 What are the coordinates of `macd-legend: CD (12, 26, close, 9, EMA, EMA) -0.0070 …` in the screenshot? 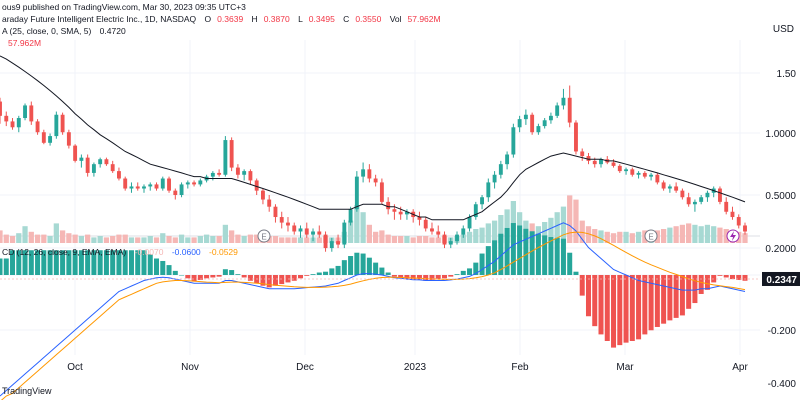 It's located at (123, 252).